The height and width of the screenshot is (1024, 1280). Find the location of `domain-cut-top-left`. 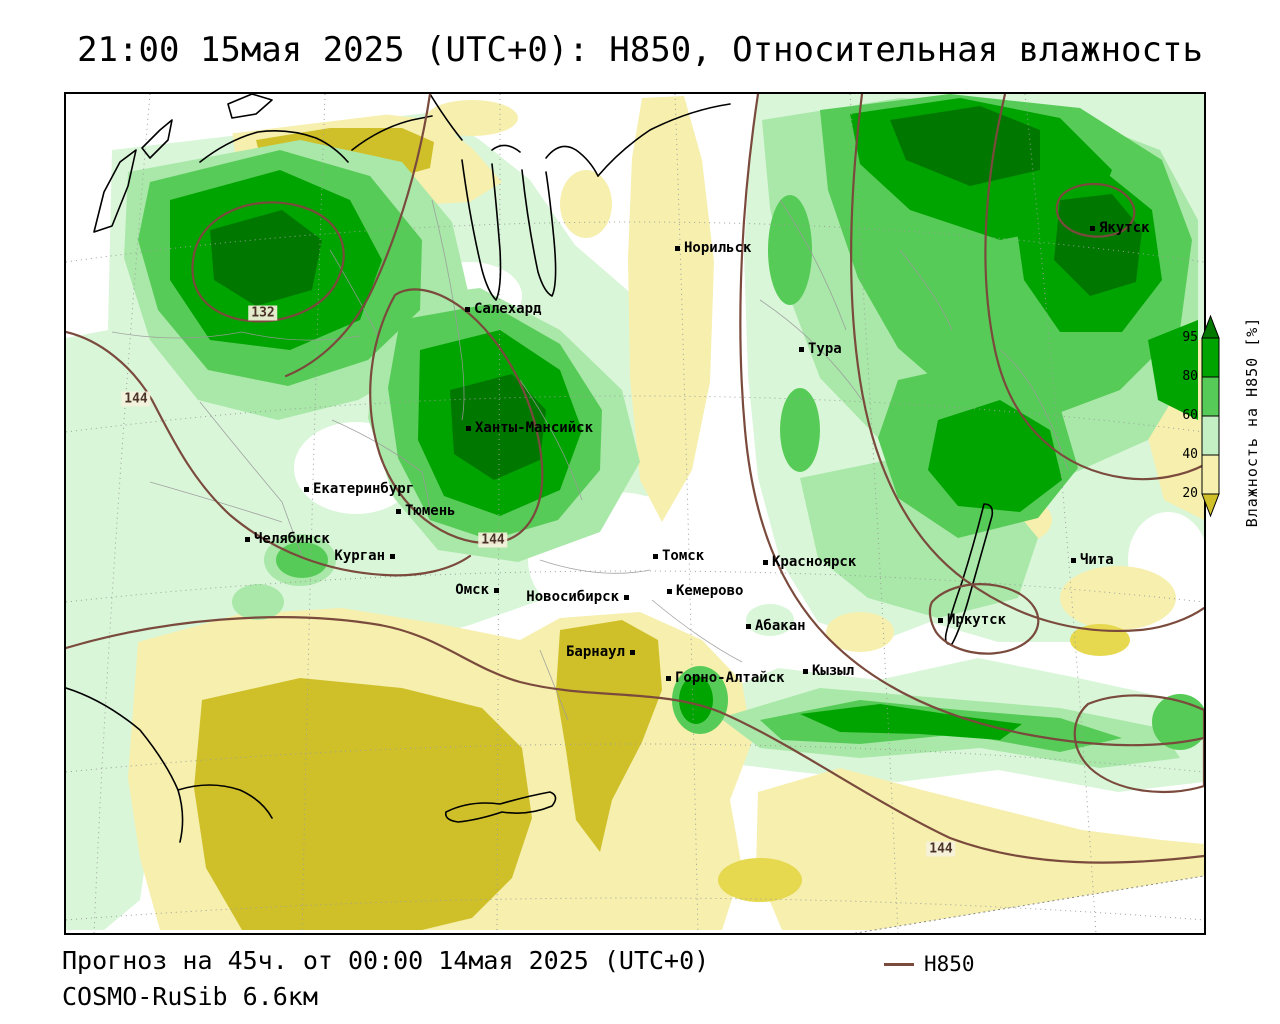

domain-cut-top-left is located at coordinates (247, 216).